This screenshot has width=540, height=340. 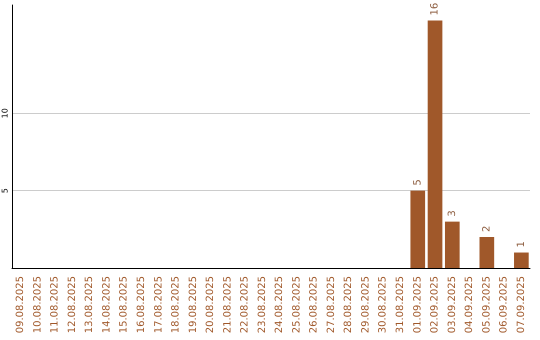 What do you see at coordinates (38, 305) in the screenshot?
I see `x-tick-label: 10.08.2025` at bounding box center [38, 305].